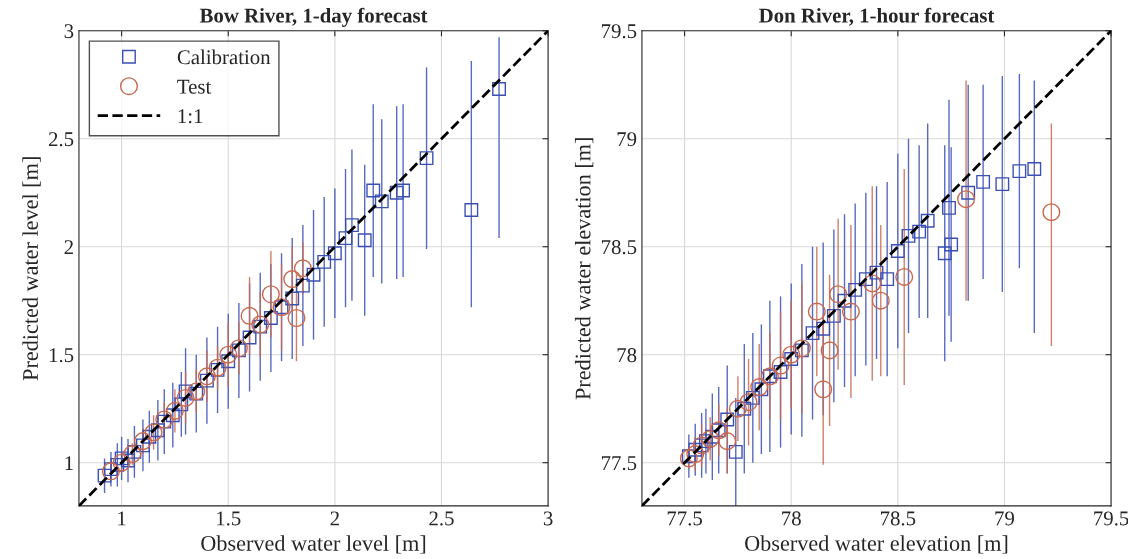 The height and width of the screenshot is (559, 1128). I want to click on chart-title: Don River, 1-hour forecast, so click(877, 16).